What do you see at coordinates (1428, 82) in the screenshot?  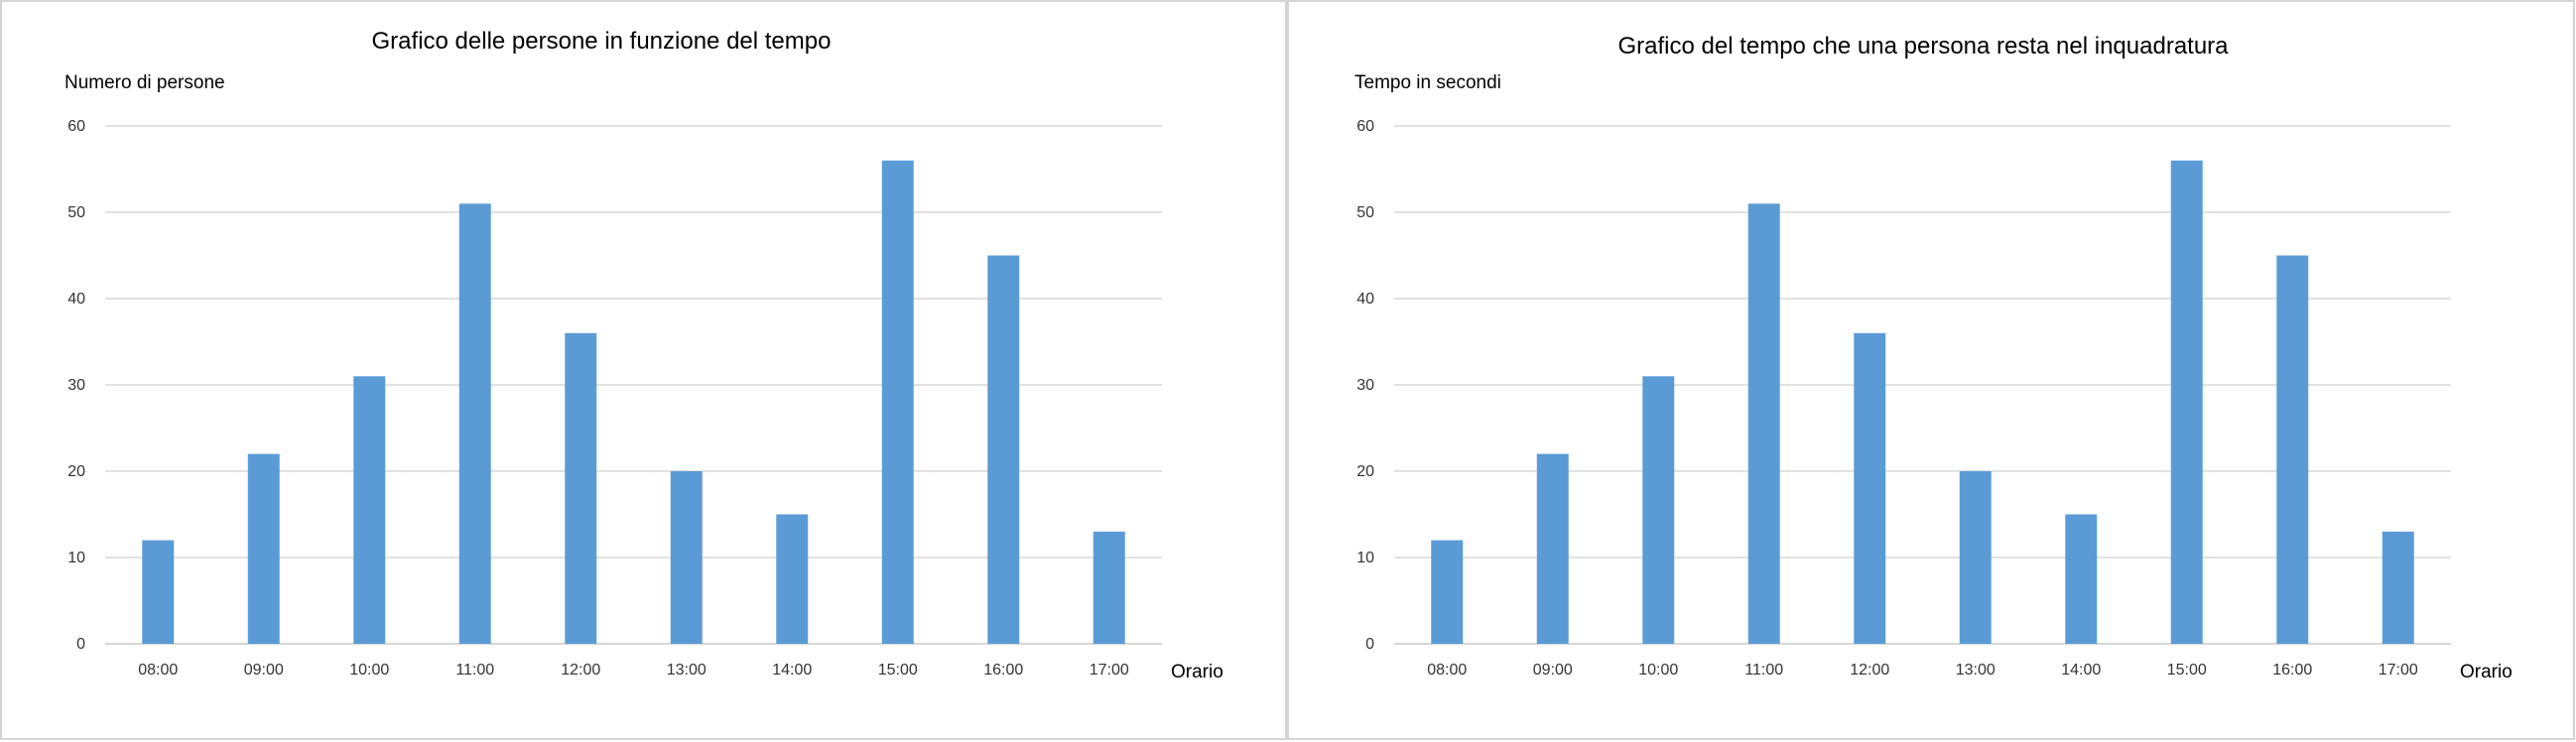 I see `y-axis-label: Tempo in secondi` at bounding box center [1428, 82].